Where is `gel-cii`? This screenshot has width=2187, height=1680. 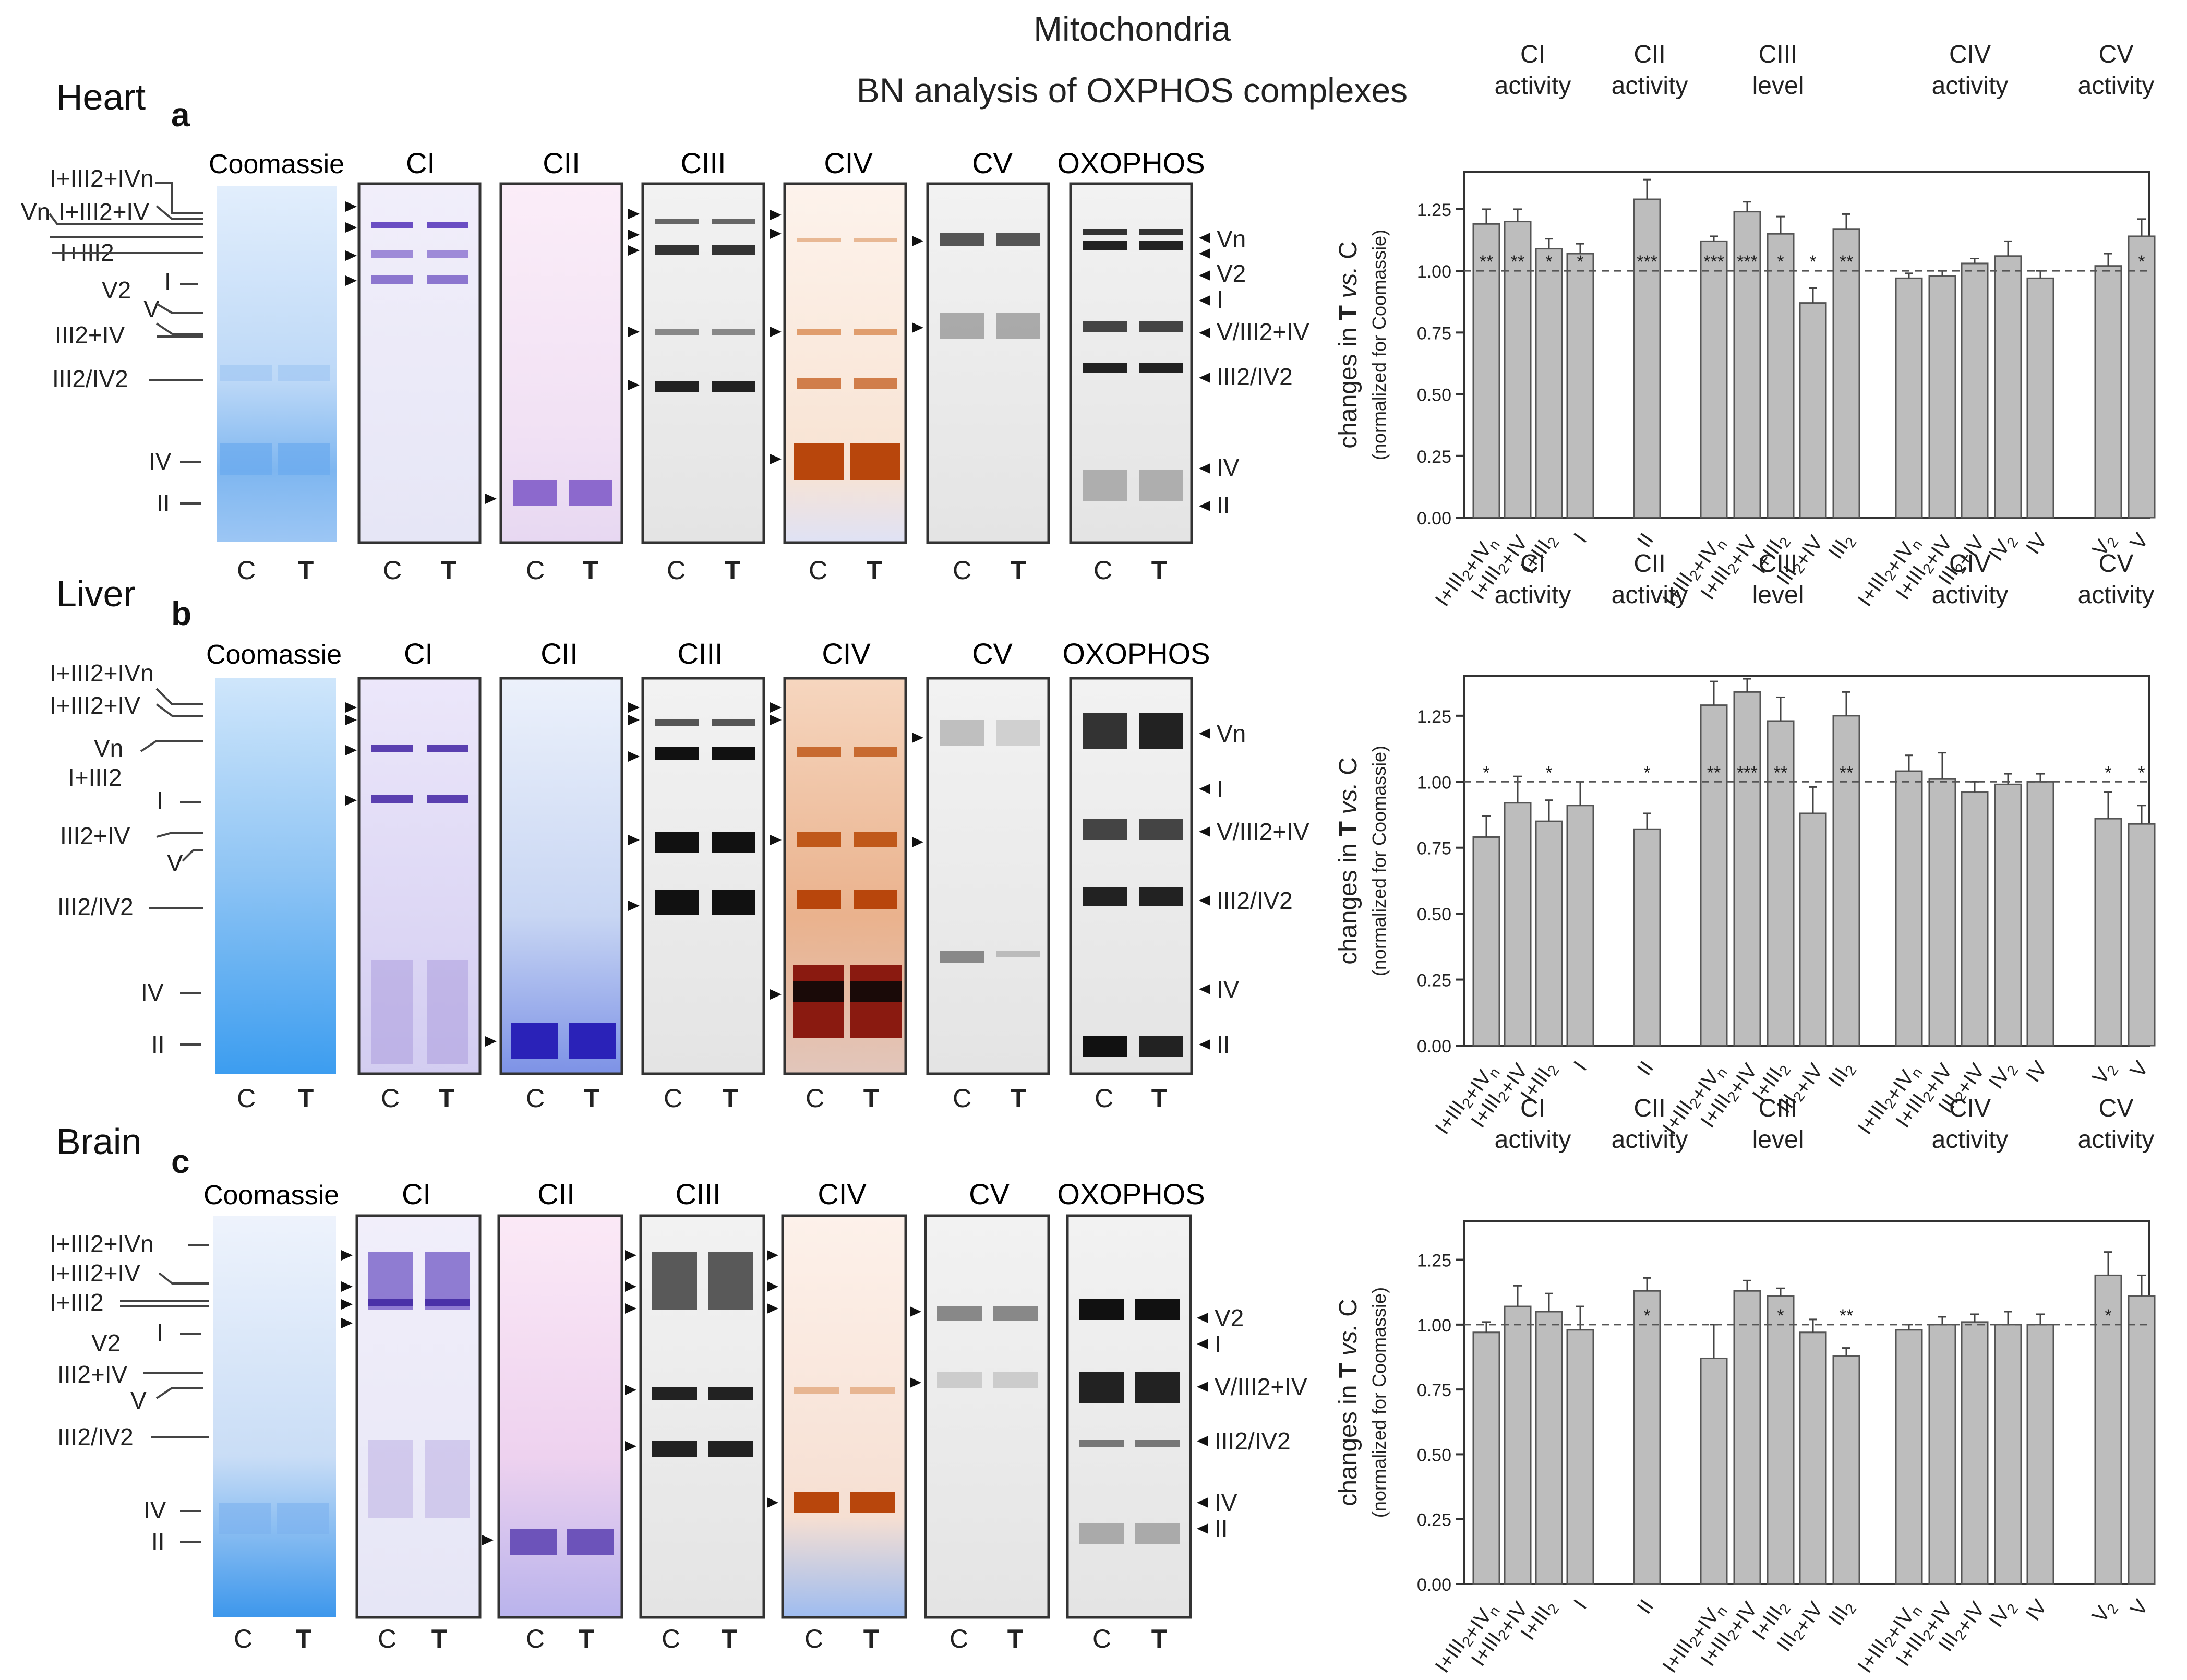
gel-cii is located at coordinates (561, 876).